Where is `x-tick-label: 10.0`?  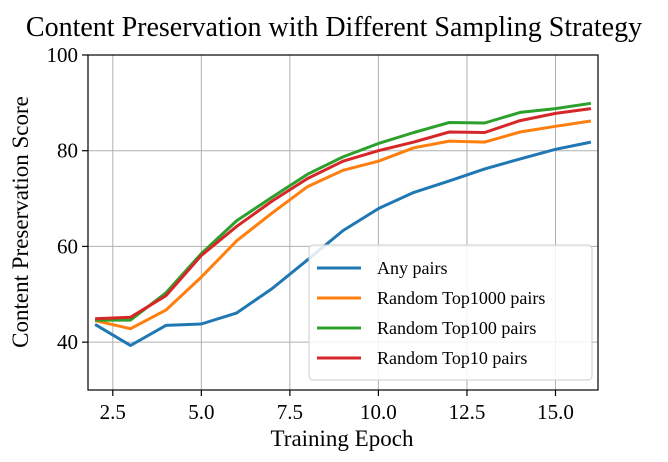
x-tick-label: 10.0 is located at coordinates (378, 412).